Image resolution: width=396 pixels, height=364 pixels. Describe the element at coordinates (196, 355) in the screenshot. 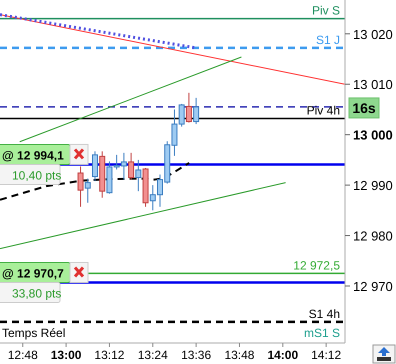

I see `x-tick-label: 13:36` at that location.